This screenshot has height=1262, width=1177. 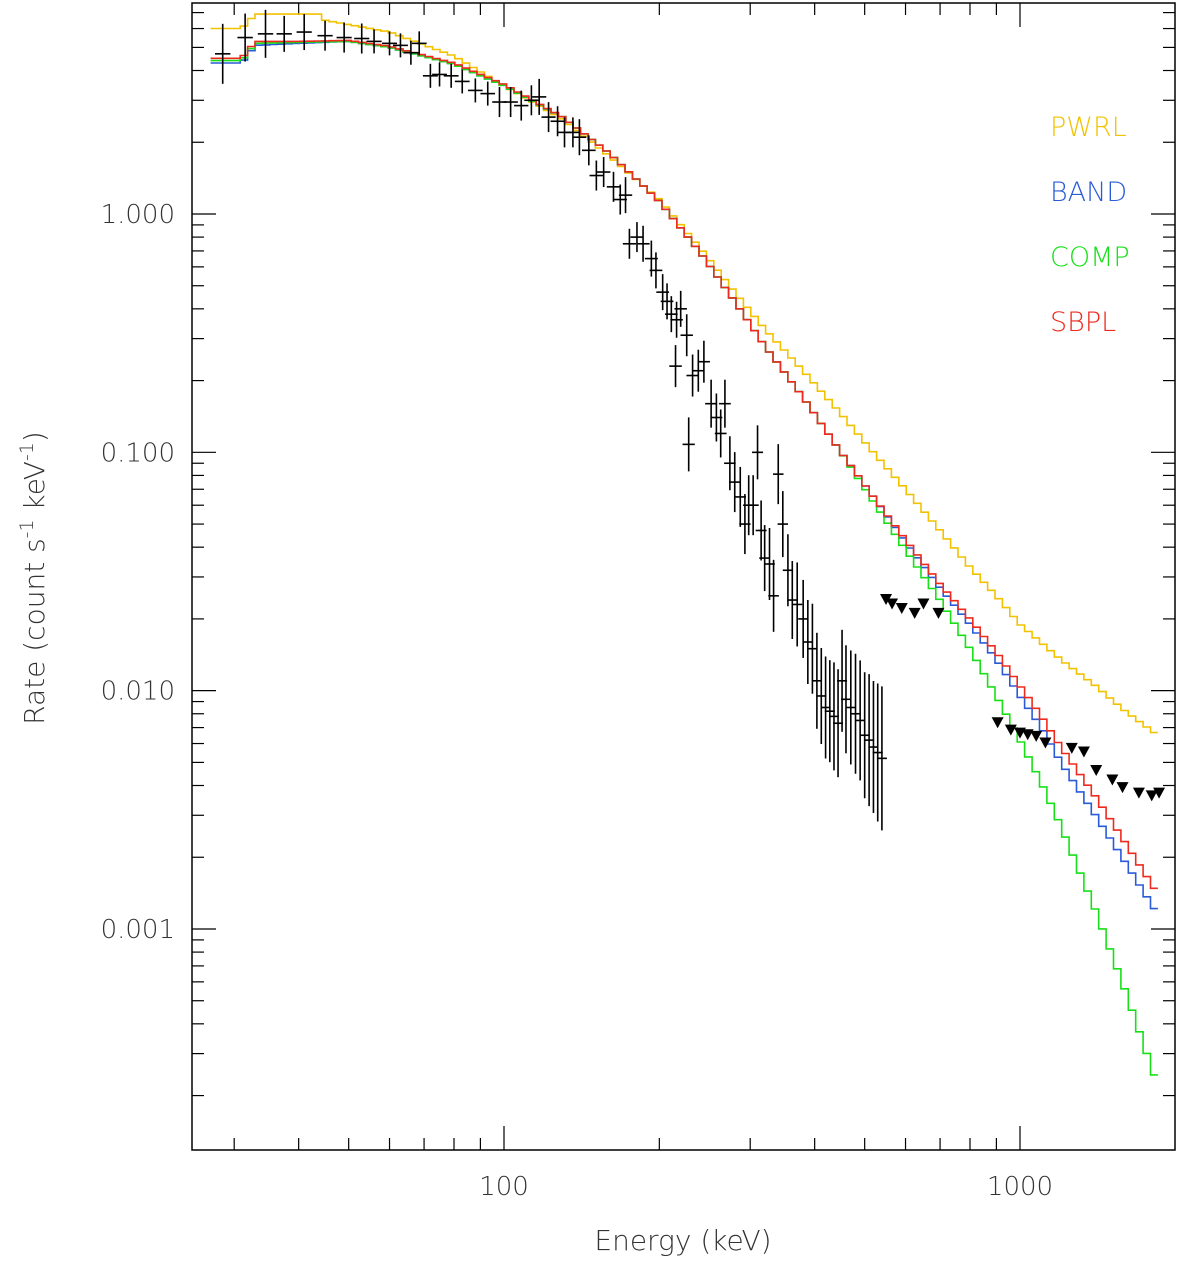 I want to click on x-tick-label: 1000, so click(x=1020, y=1187).